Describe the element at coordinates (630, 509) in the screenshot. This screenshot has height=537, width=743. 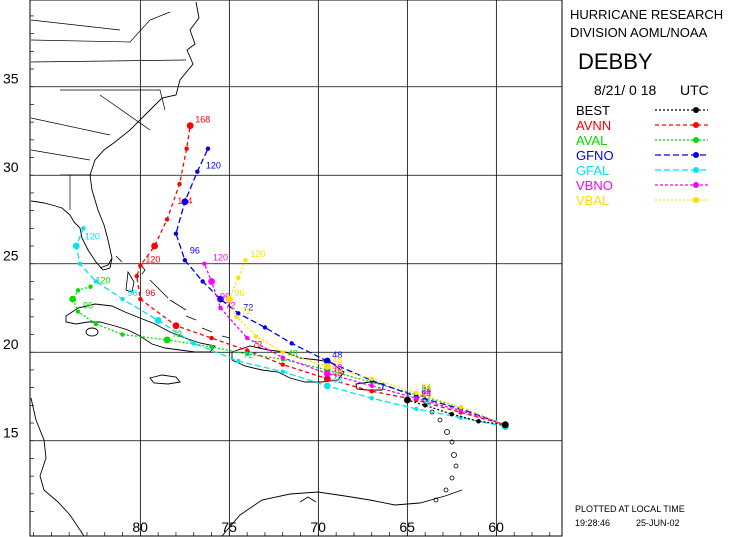
I see `footer-note: PLOTTED AT LOCAL TIME` at that location.